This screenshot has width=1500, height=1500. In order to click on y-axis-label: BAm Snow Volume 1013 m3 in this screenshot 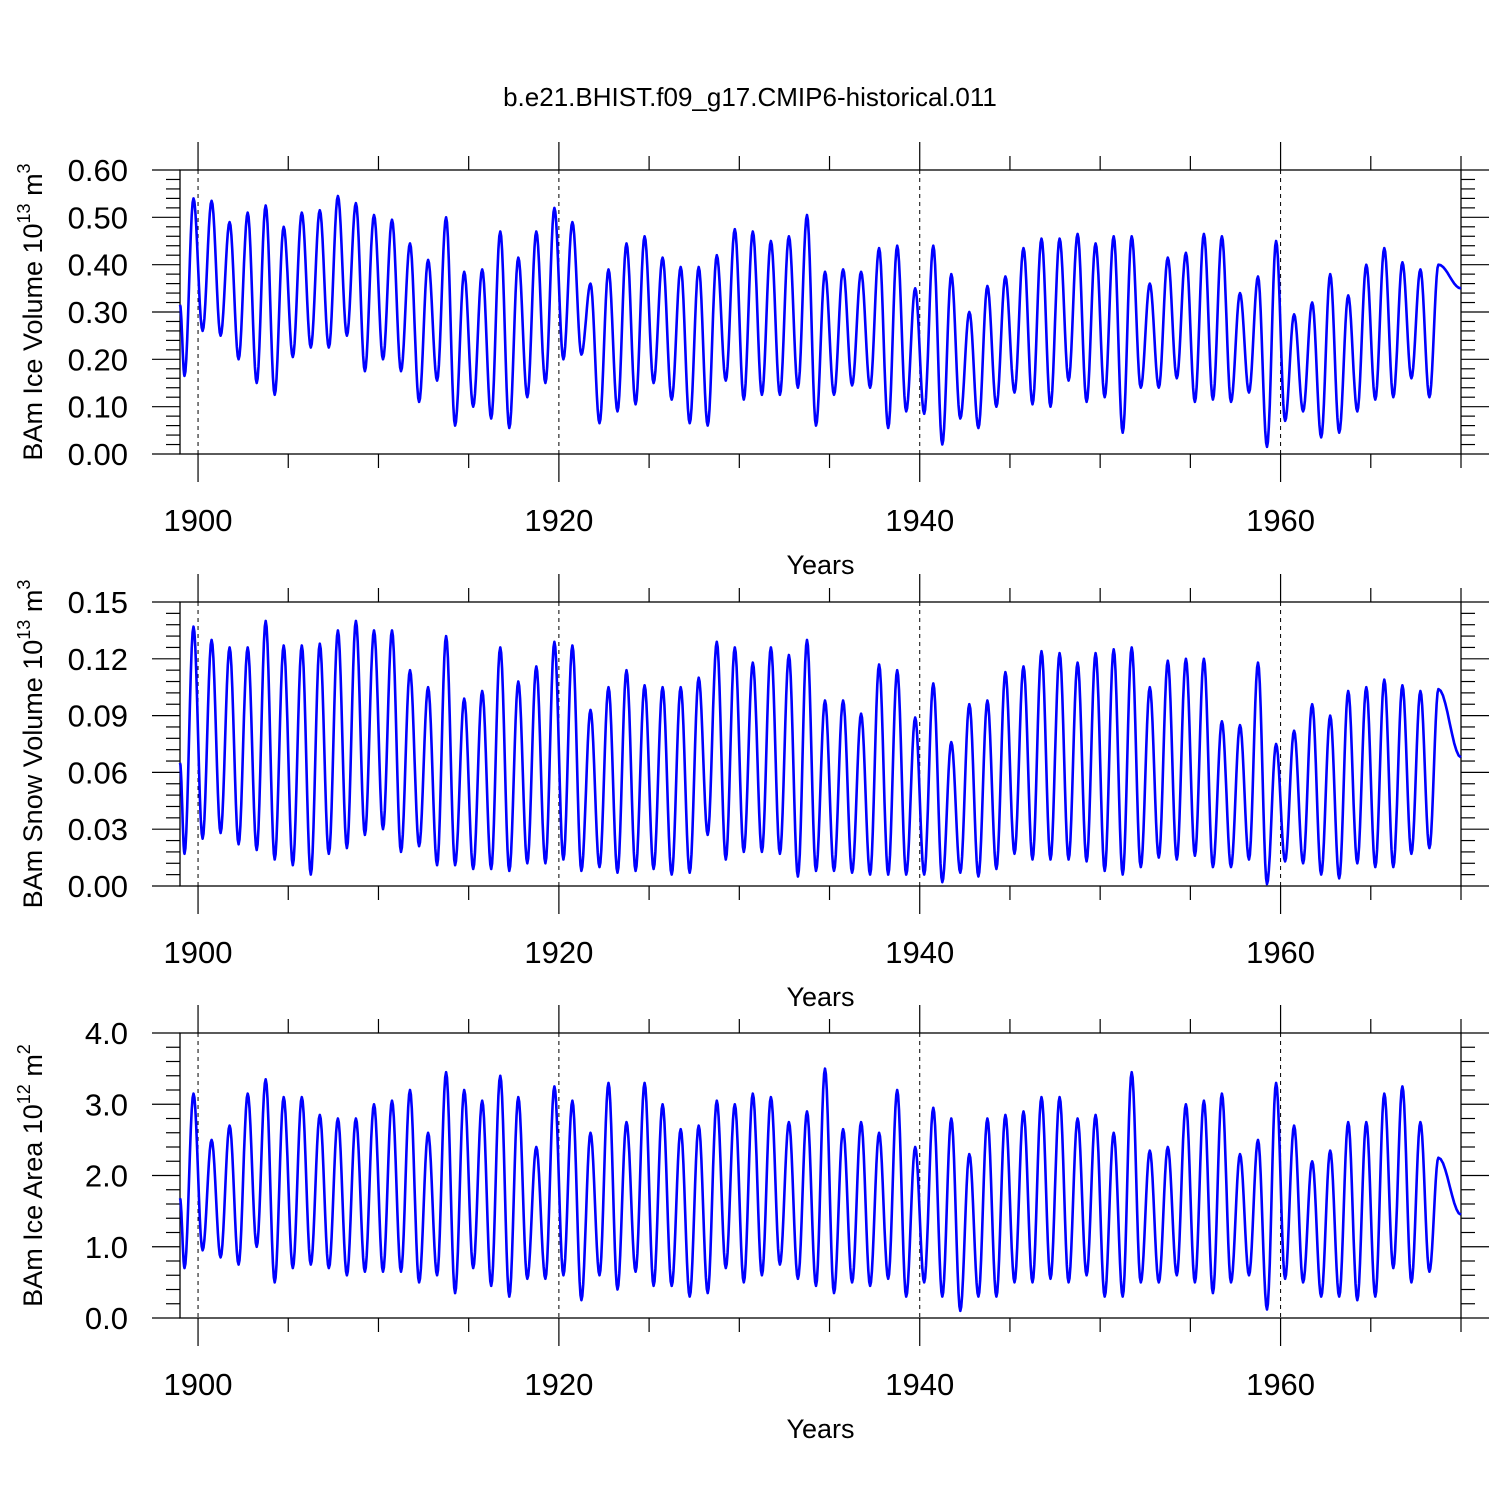, I will do `click(31, 744)`.